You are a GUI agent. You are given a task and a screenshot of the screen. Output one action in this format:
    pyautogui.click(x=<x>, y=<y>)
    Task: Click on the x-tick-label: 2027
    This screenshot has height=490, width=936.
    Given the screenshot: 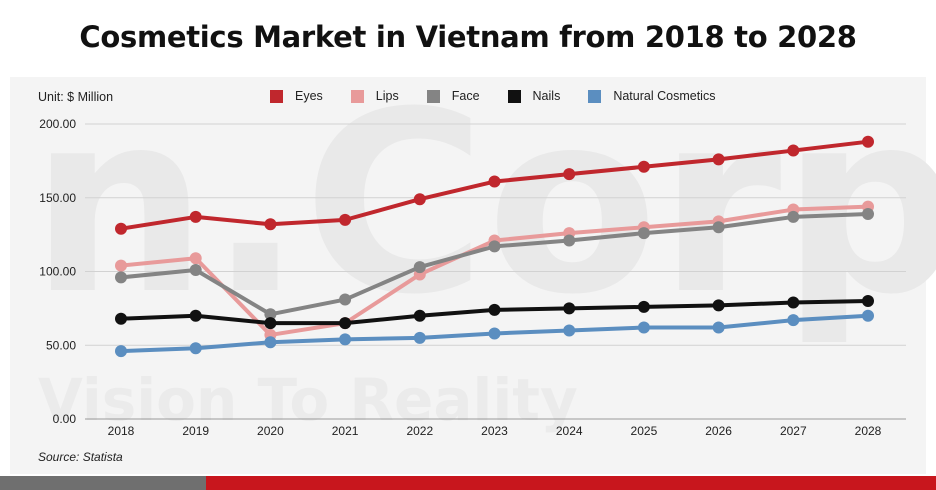 What is the action you would take?
    pyautogui.click(x=793, y=431)
    